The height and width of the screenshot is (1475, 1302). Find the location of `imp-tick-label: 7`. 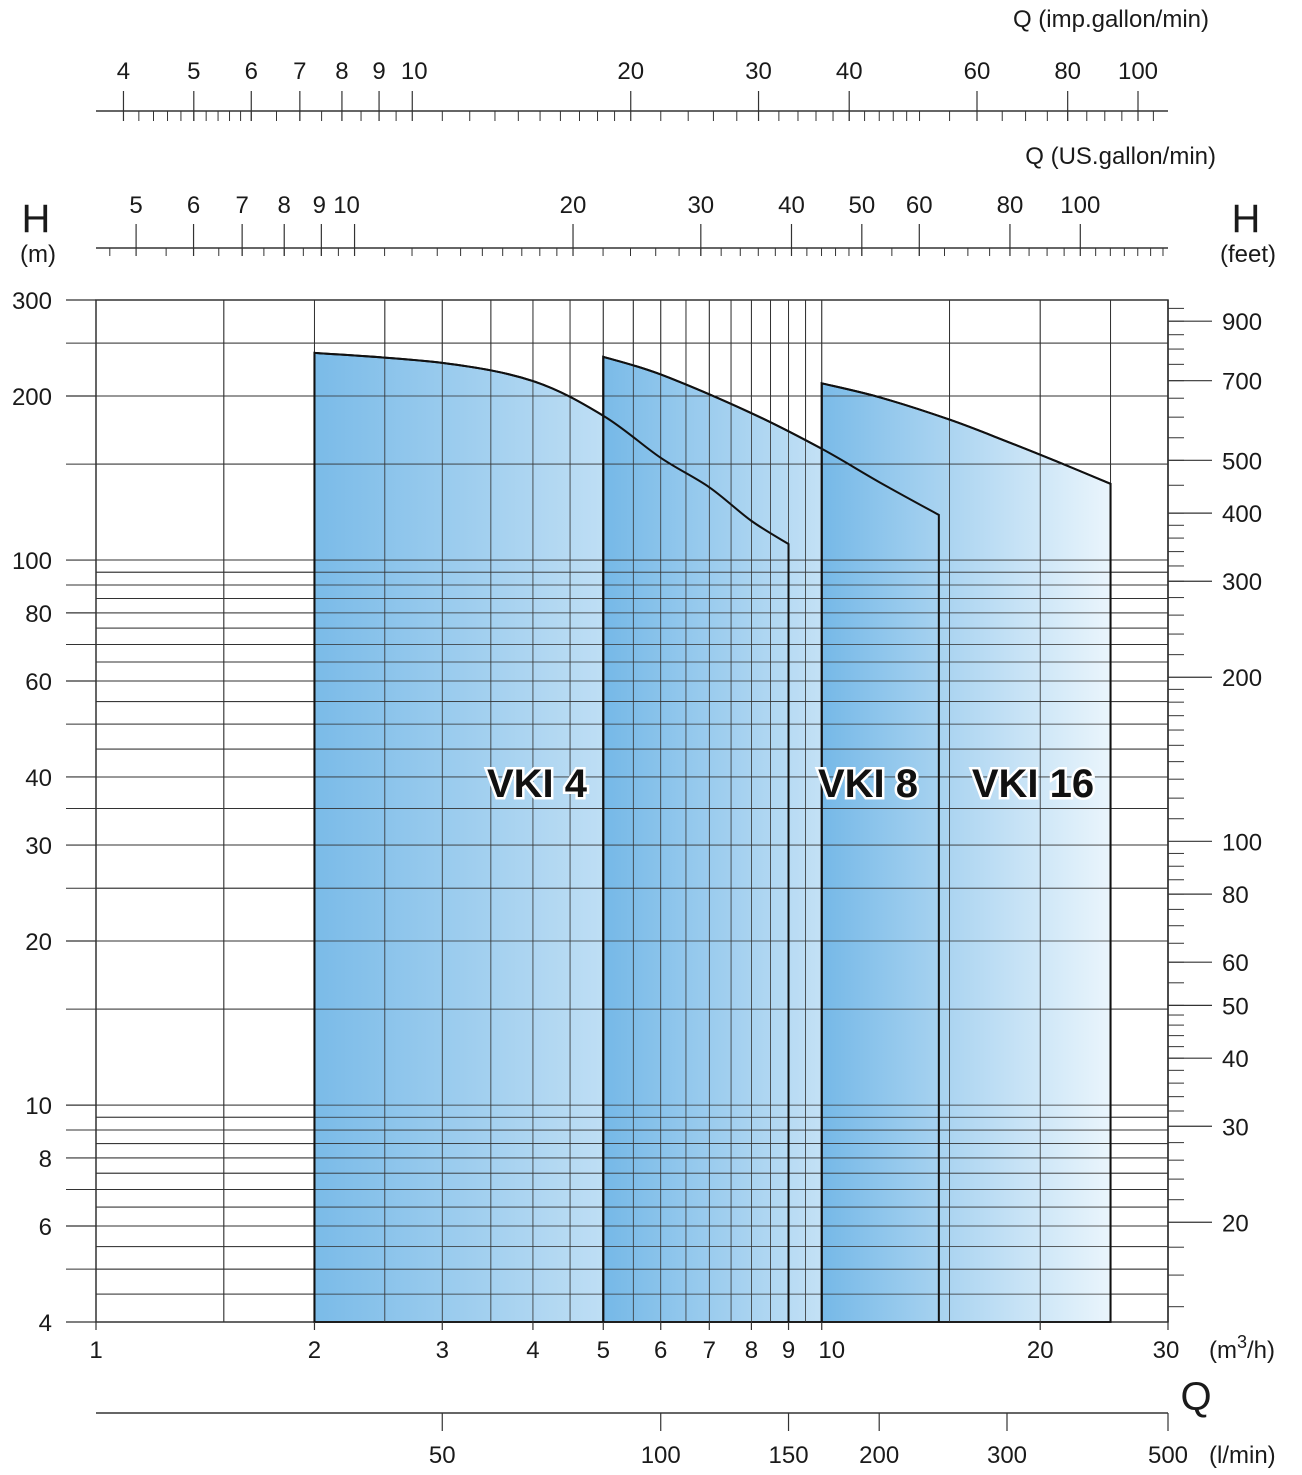

imp-tick-label: 7 is located at coordinates (299, 71).